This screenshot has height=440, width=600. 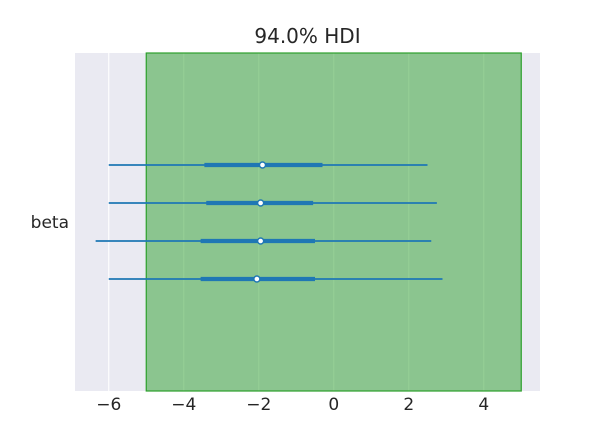 What do you see at coordinates (108, 405) in the screenshot?
I see `x-tick-label: −6` at bounding box center [108, 405].